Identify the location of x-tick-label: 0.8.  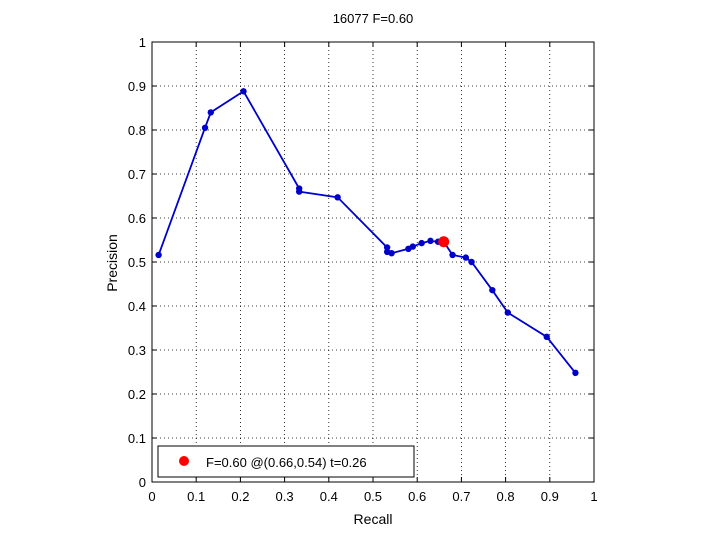
(506, 496).